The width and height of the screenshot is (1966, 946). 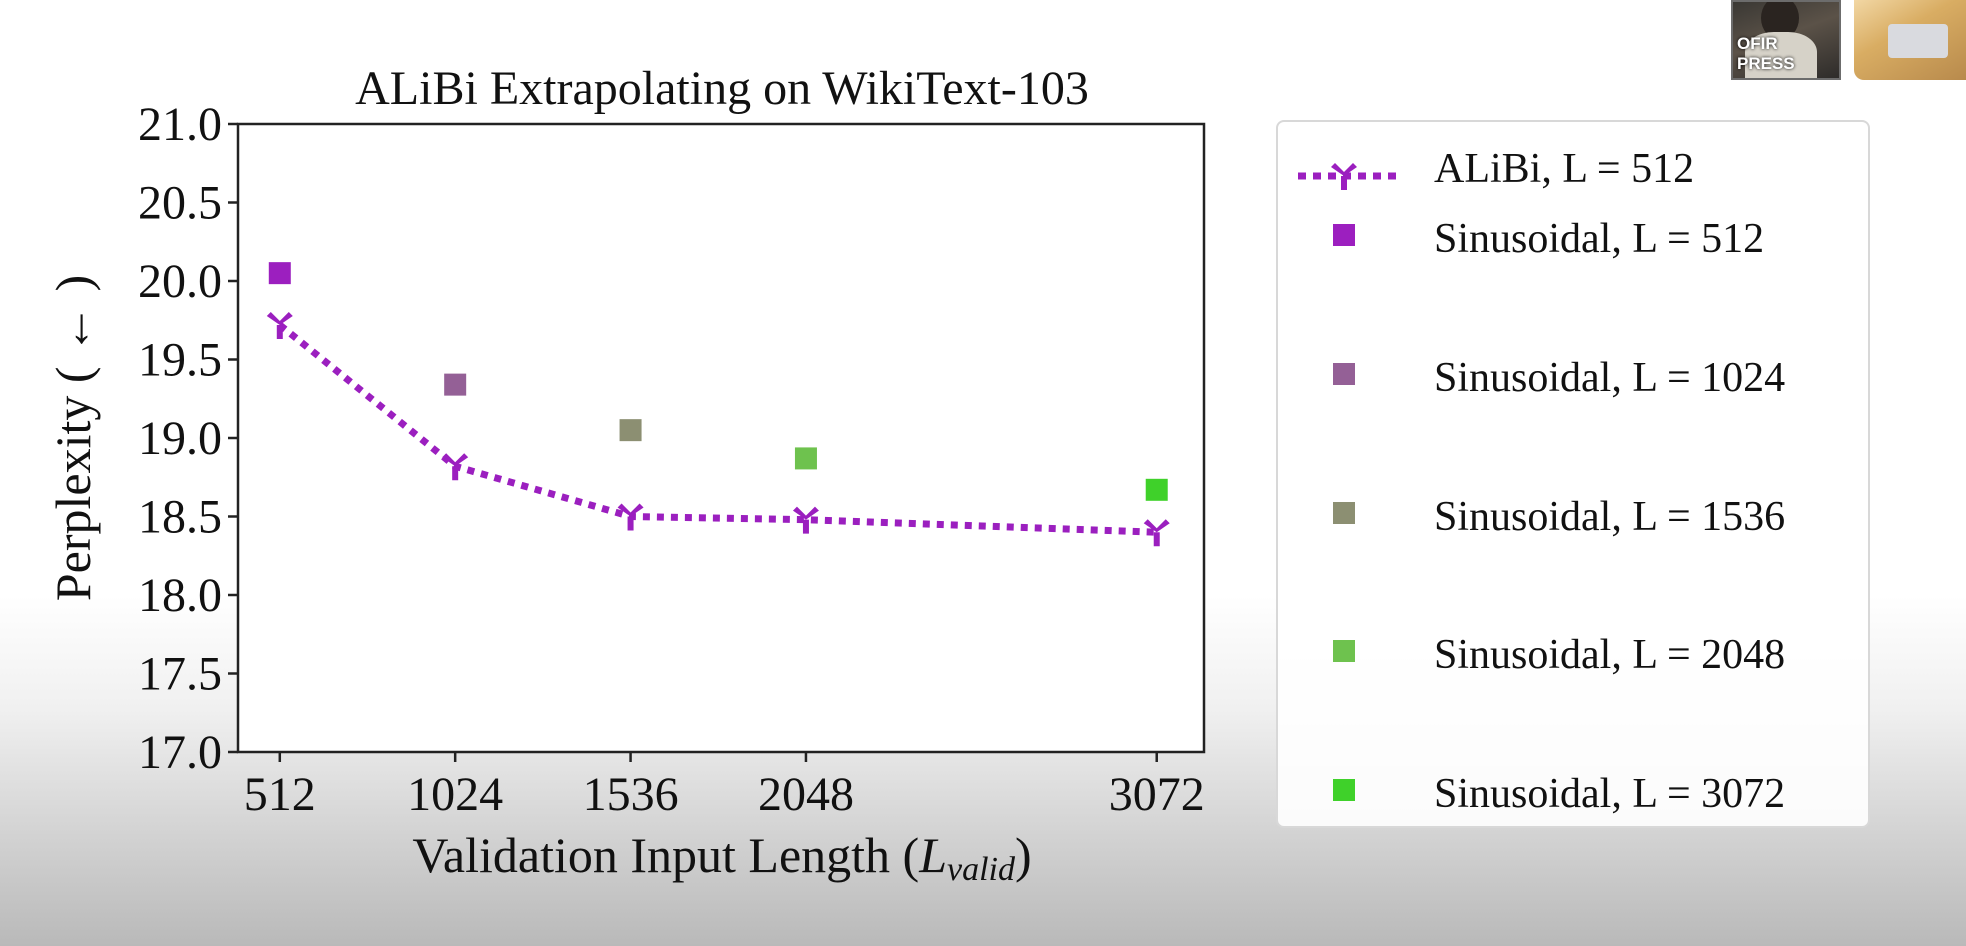 I want to click on legend-marker-dotted-tri, so click(x=1349, y=176).